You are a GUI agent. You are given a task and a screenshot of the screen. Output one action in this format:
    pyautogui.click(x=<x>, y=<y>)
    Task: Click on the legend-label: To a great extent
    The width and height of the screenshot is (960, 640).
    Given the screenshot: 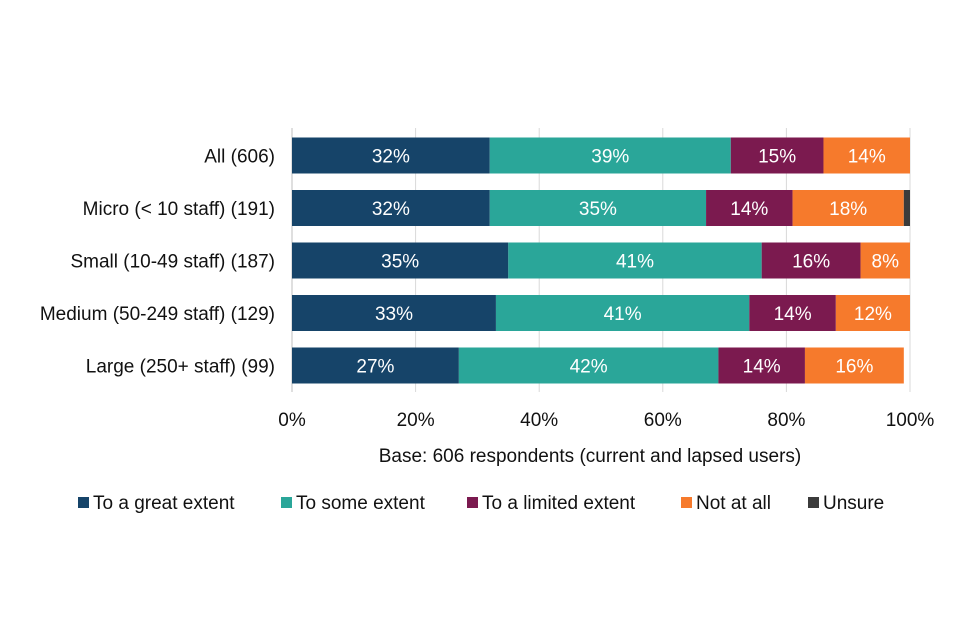 What is the action you would take?
    pyautogui.click(x=164, y=503)
    